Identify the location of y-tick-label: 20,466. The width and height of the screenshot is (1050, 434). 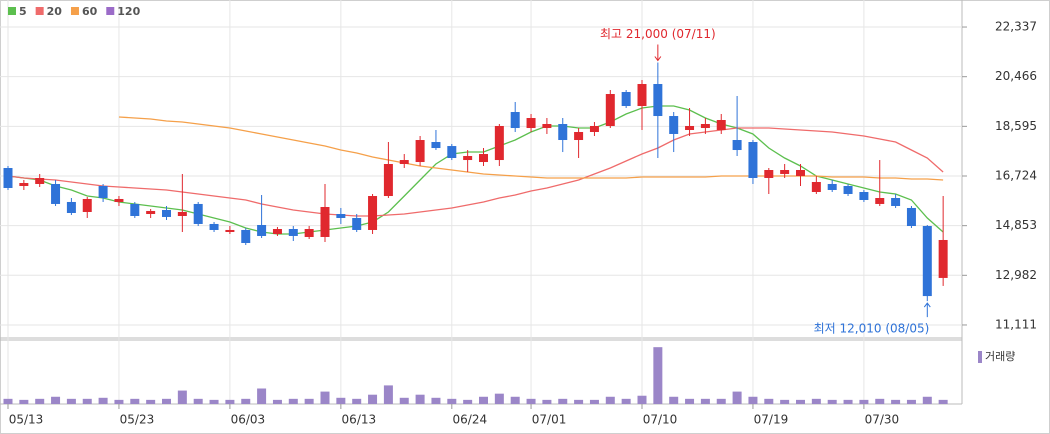
(1016, 76).